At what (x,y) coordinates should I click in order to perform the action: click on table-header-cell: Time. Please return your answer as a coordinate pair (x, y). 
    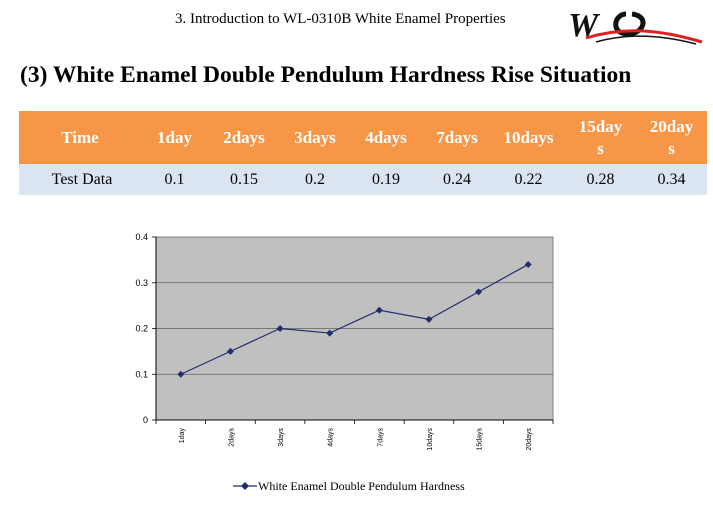
    Looking at the image, I should click on (80, 137).